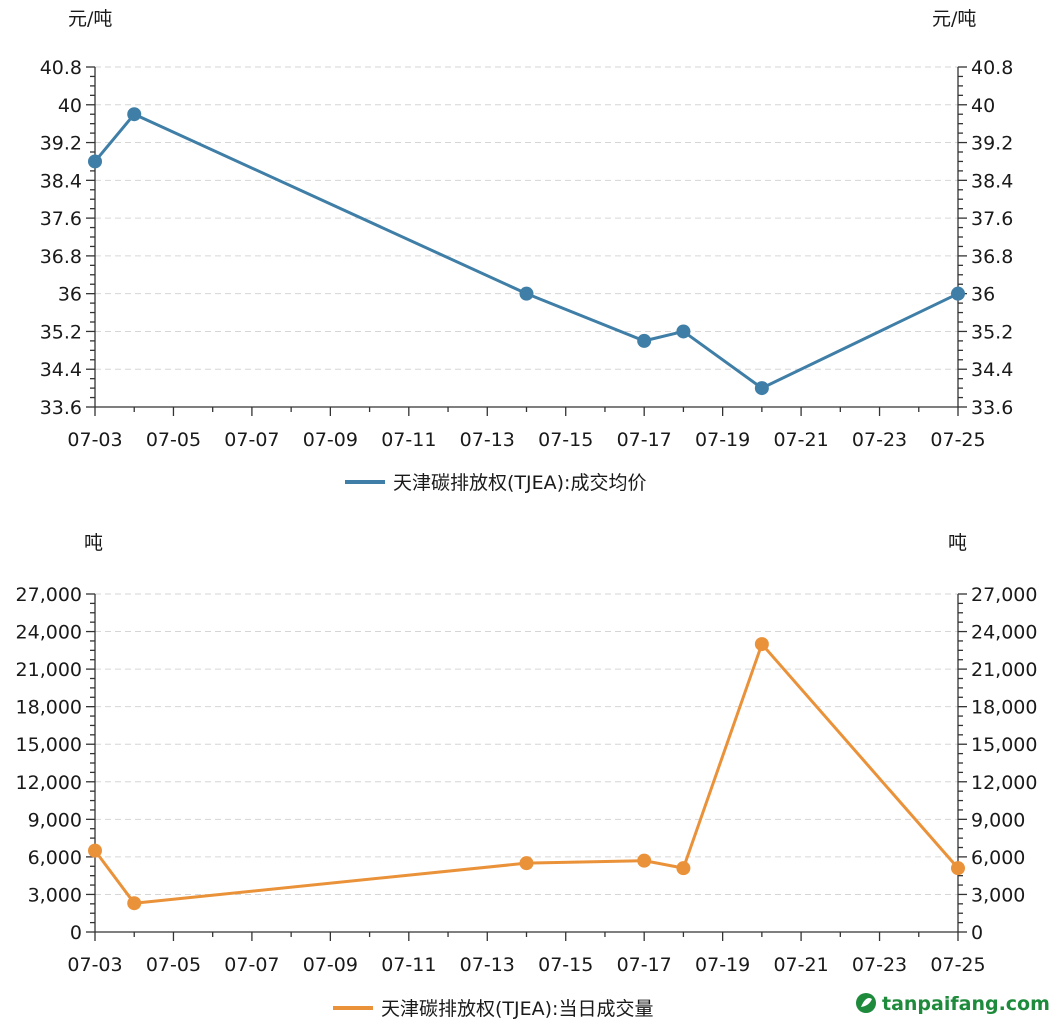  What do you see at coordinates (966, 1004) in the screenshot?
I see `watermark-text: tanpaifang.com` at bounding box center [966, 1004].